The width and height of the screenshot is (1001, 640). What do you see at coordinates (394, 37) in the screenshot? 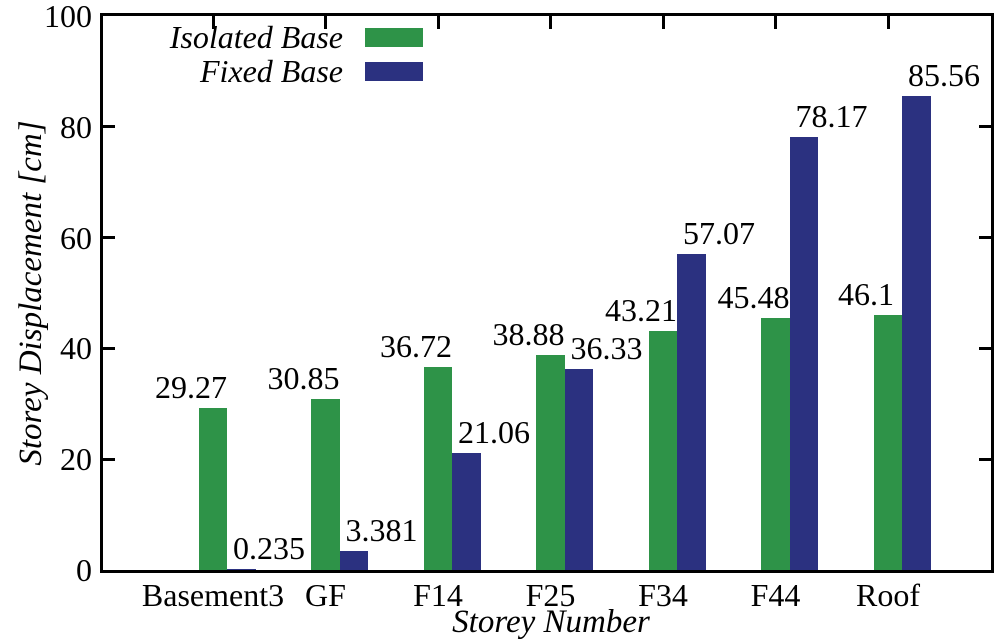
I see `legend-swatch-isolated-base` at bounding box center [394, 37].